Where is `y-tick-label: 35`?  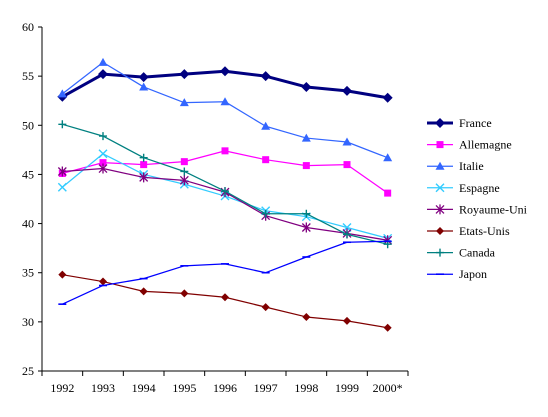
y-tick-label: 35 is located at coordinates (28, 273).